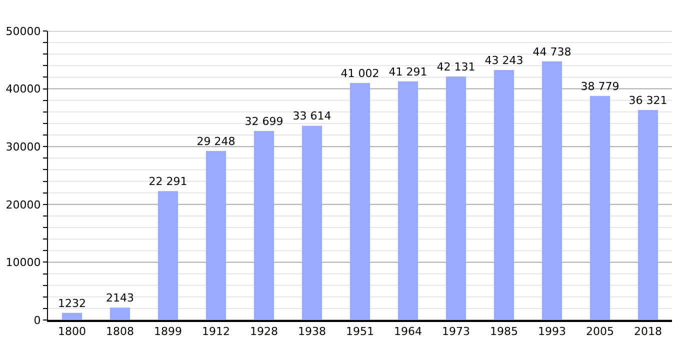 This screenshot has height=350, width=700. I want to click on data-label: 29 248, so click(216, 141).